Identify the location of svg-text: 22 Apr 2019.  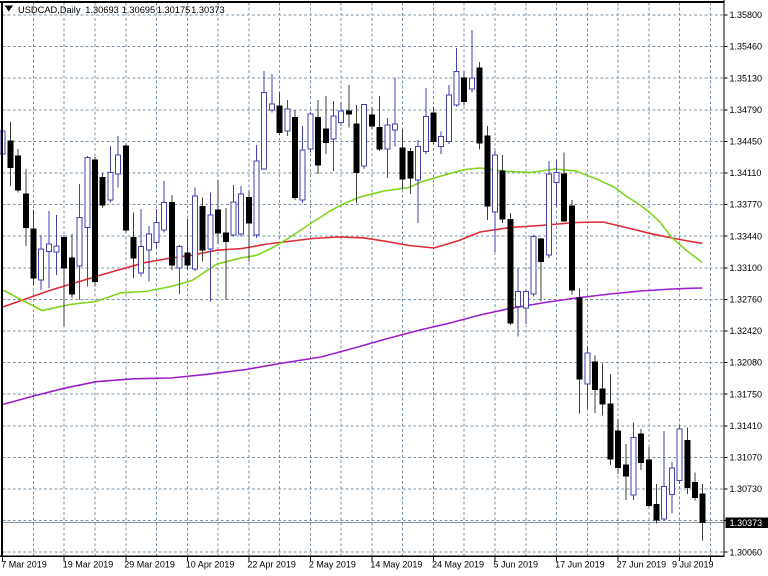
(271, 564).